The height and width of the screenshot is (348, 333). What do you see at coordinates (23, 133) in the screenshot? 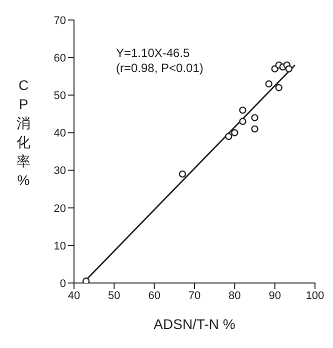
I see `y-axis-title: CP消化率 %` at bounding box center [23, 133].